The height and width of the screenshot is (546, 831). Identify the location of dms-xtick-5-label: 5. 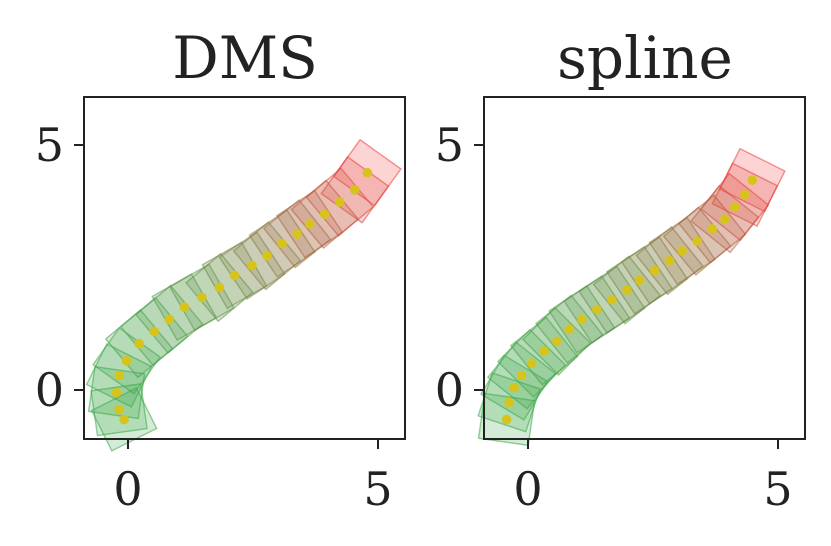
(377, 489).